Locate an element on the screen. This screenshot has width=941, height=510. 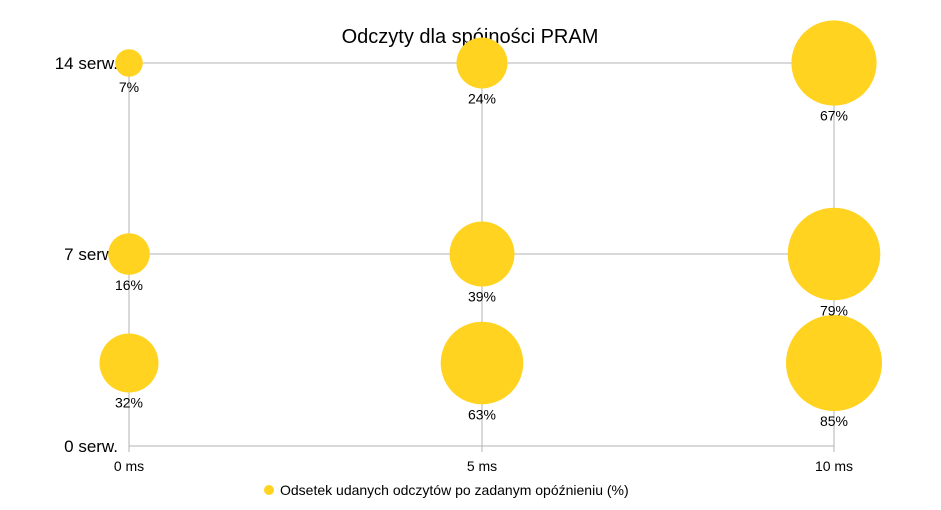
data-label: 79% is located at coordinates (834, 310).